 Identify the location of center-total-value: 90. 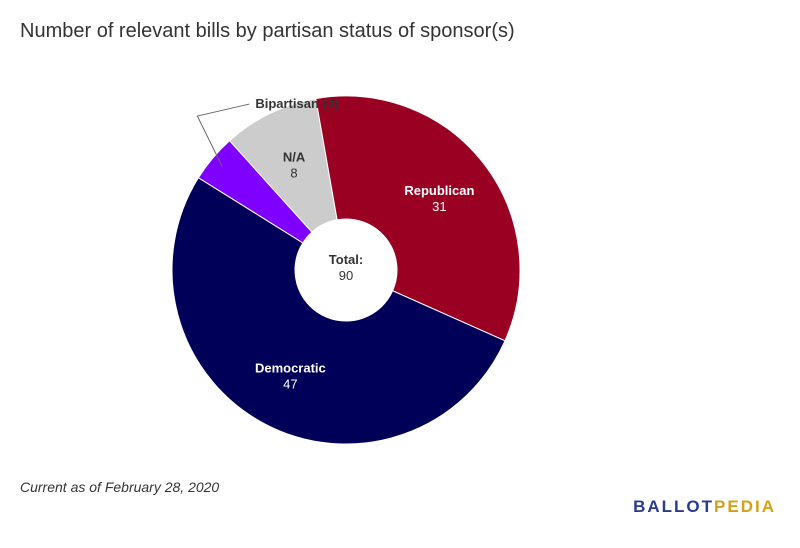
(346, 275).